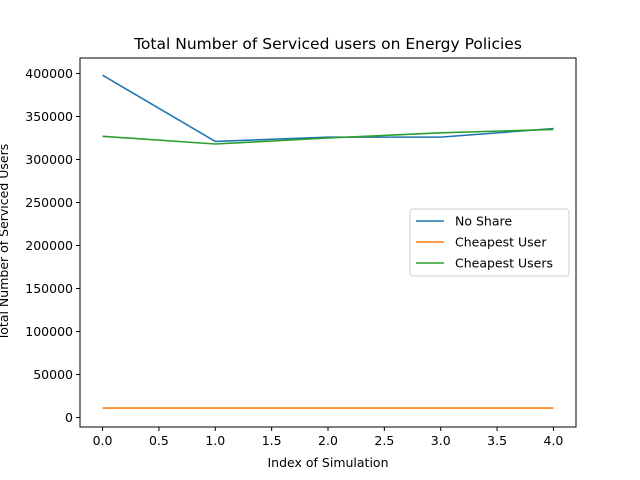 This screenshot has width=640, height=480. I want to click on x-axis-label: Index of Simulation, so click(328, 462).